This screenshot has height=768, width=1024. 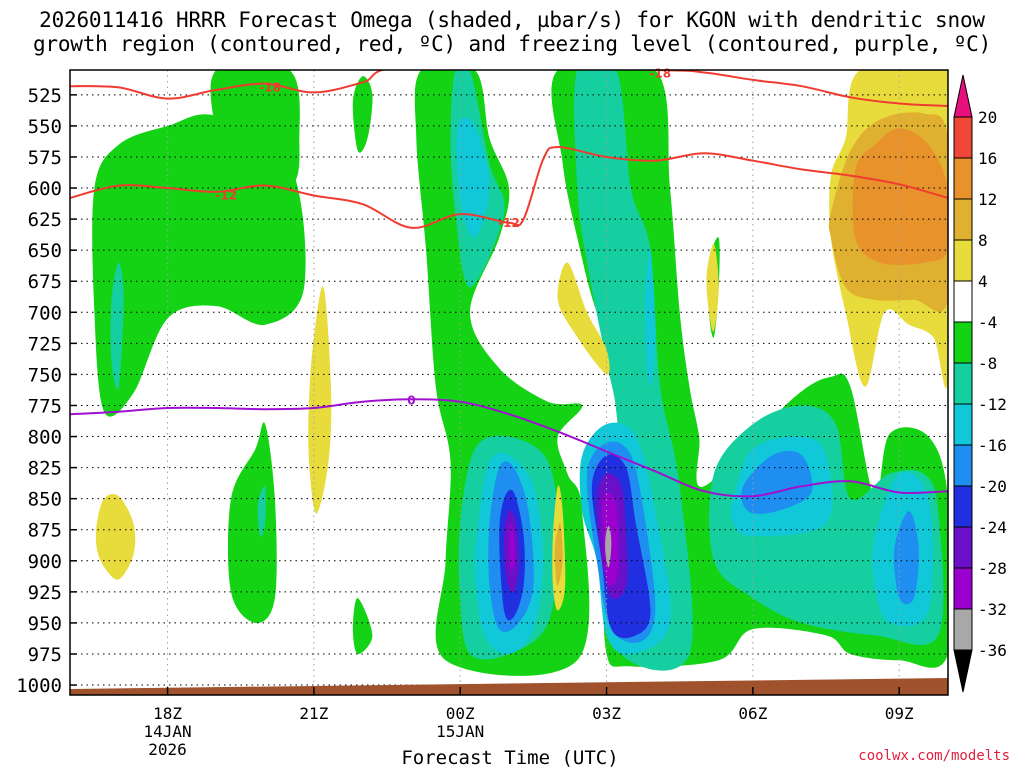 What do you see at coordinates (983, 281) in the screenshot?
I see `colorbar-label-4: 4` at bounding box center [983, 281].